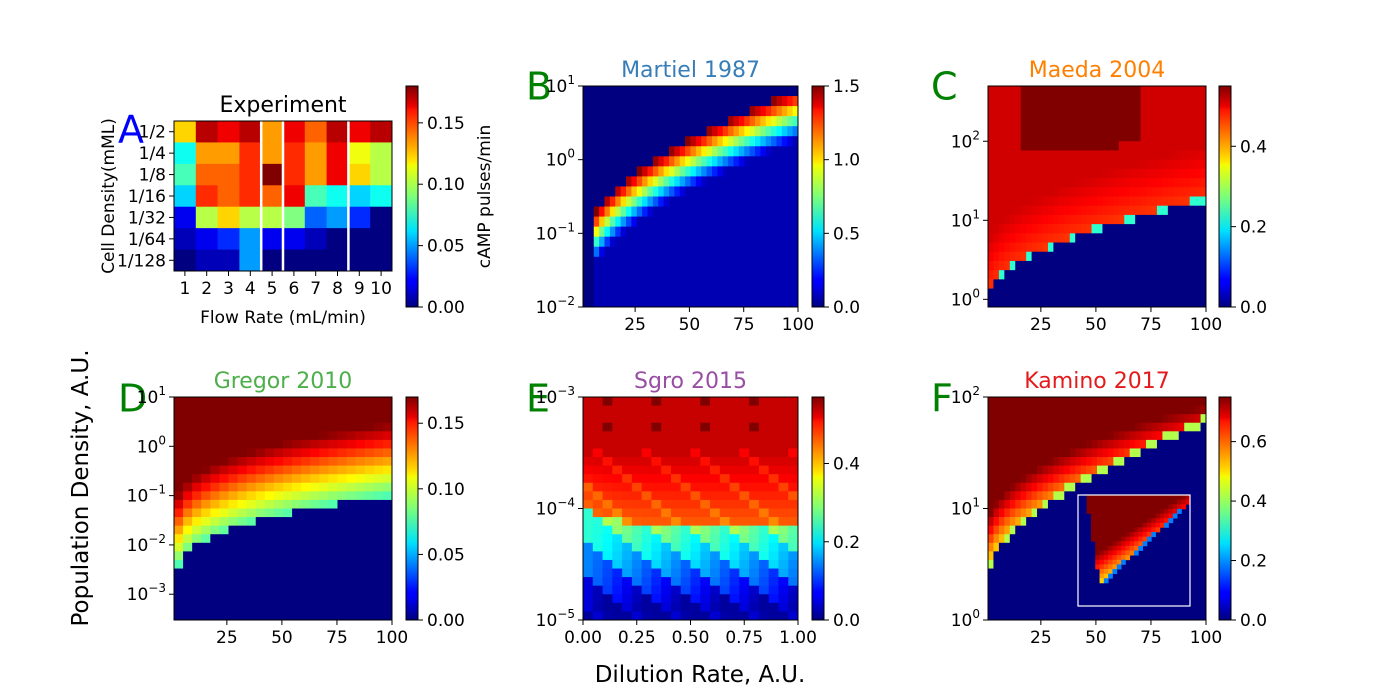 This screenshot has height=697, width=1400. I want to click on colorbar-tick-label: 0.0, so click(846, 308).